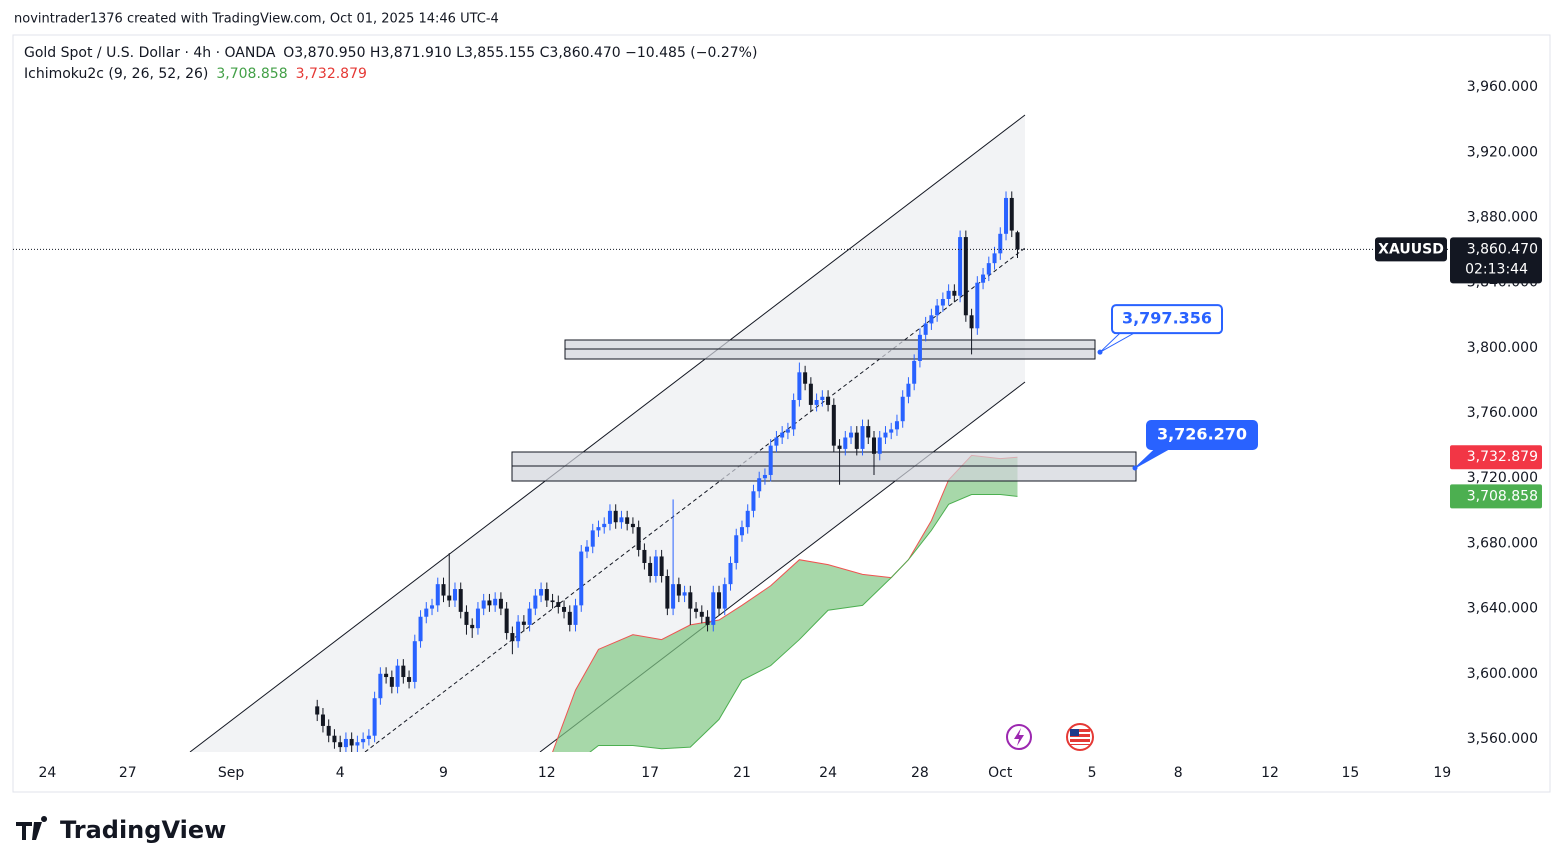 This screenshot has width=1563, height=868. What do you see at coordinates (547, 773) in the screenshot?
I see `x-tick-label: 12` at bounding box center [547, 773].